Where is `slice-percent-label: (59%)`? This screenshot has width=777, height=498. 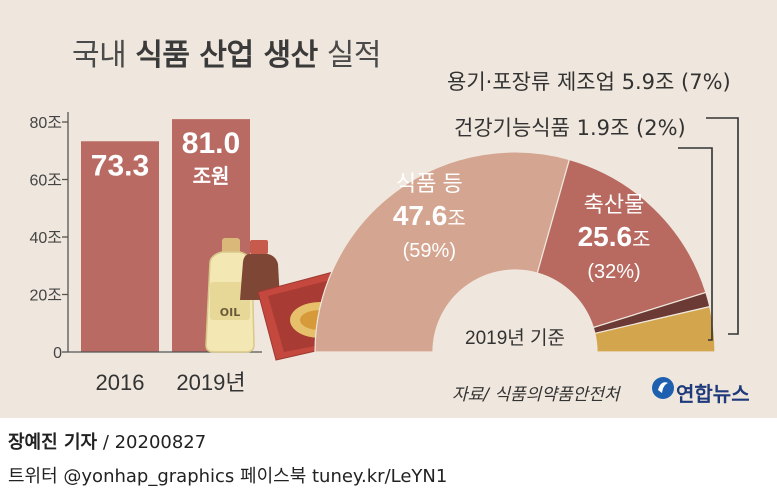
slice-percent-label: (59%) is located at coordinates (429, 251).